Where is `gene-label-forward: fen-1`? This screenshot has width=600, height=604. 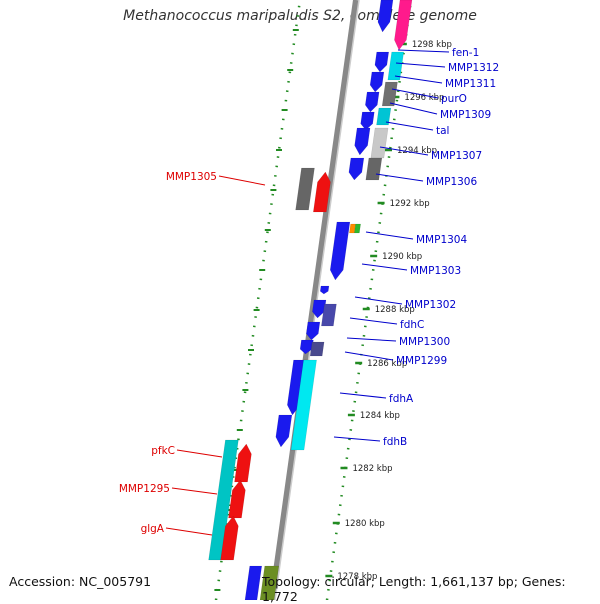 gene-label-forward: fen-1 is located at coordinates (465, 53).